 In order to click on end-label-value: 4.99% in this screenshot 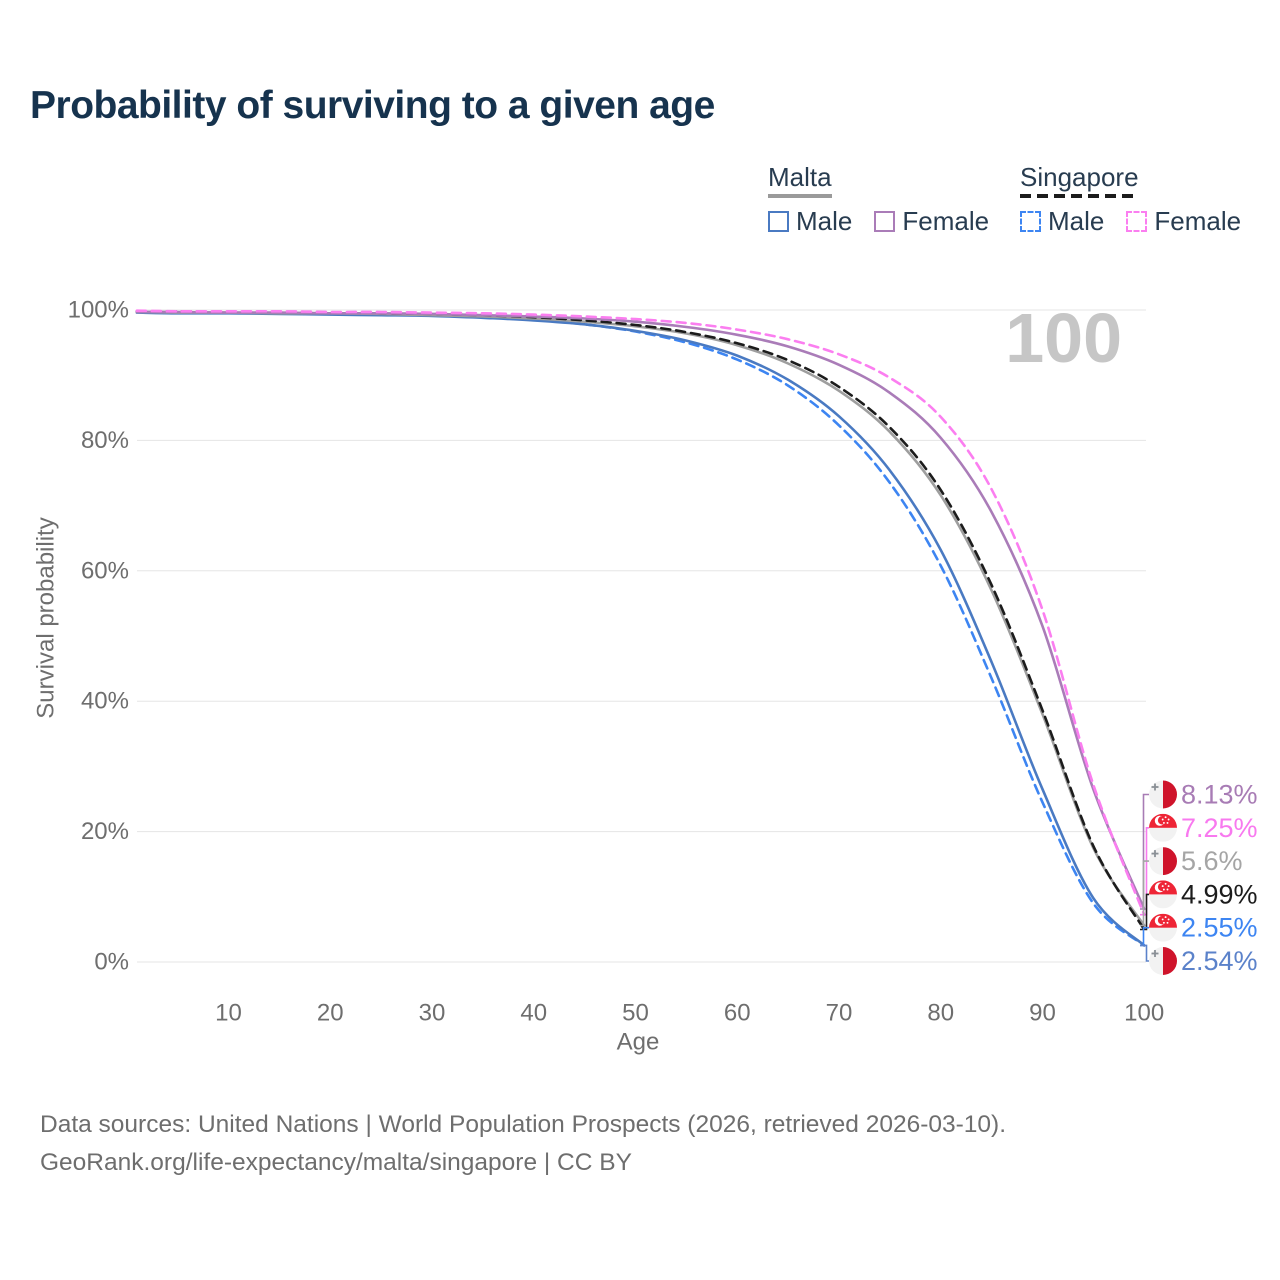, I will do `click(1219, 894)`.